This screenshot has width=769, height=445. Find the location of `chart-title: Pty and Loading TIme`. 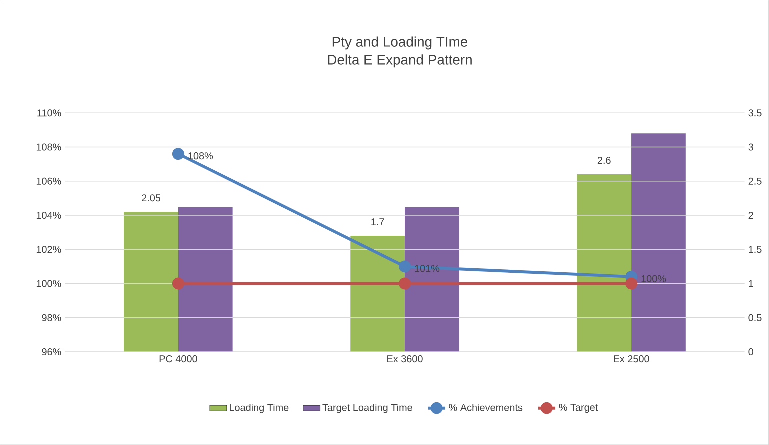

chart-title: Pty and Loading TIme is located at coordinates (400, 43).